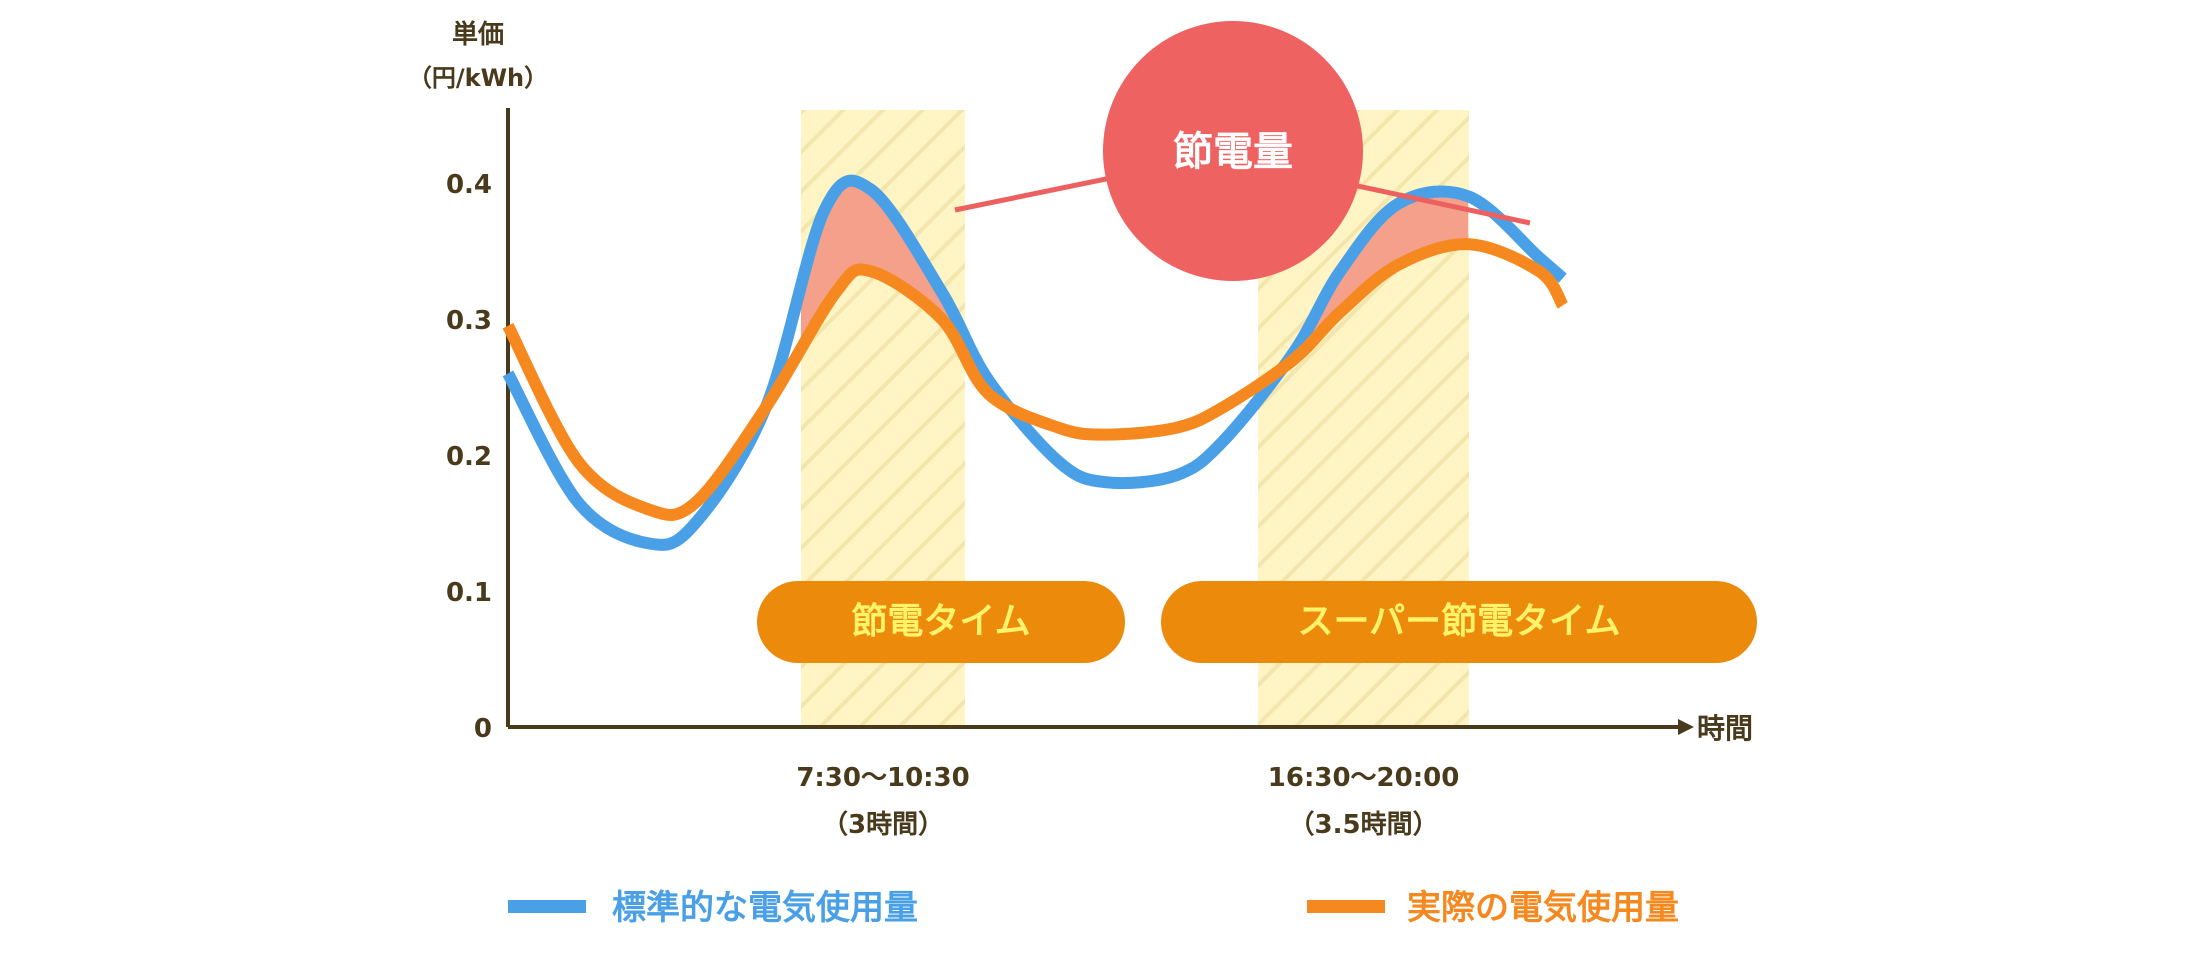 This screenshot has height=968, width=2200. I want to click on band-labels: 節電タイム スーパー節電タイム, so click(1257, 622).